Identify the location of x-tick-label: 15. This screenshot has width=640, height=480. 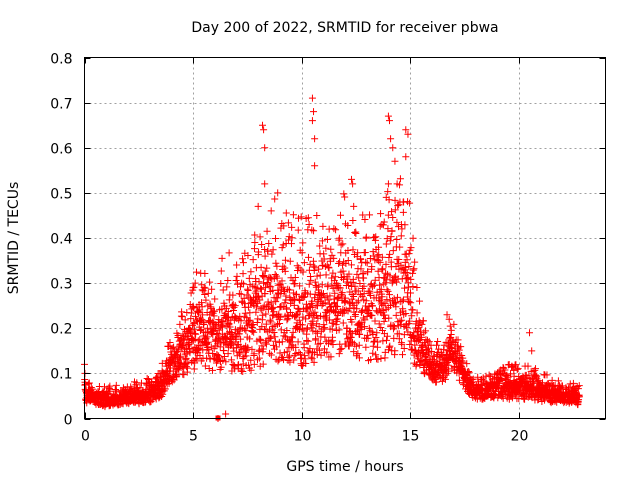
(411, 437).